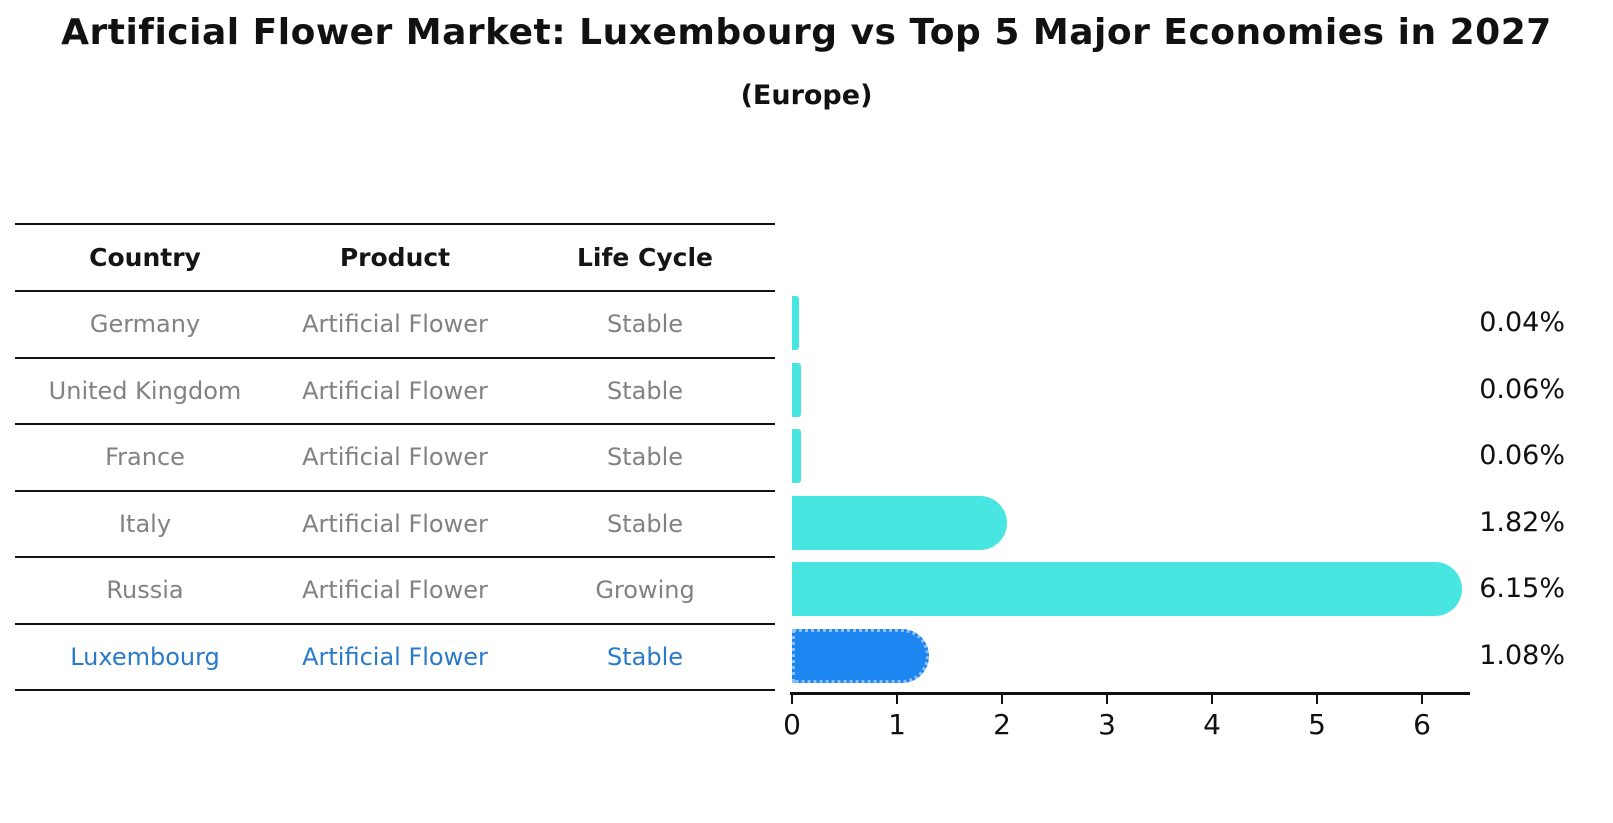  I want to click on x-axis-line, so click(1130, 693).